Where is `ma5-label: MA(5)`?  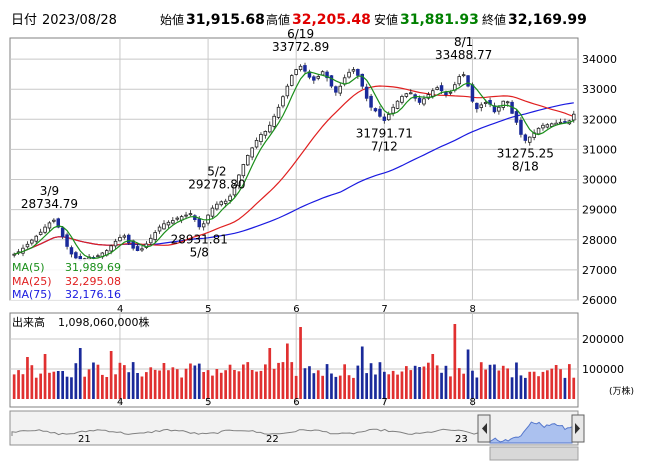 ma5-label: MA(5) is located at coordinates (28, 267).